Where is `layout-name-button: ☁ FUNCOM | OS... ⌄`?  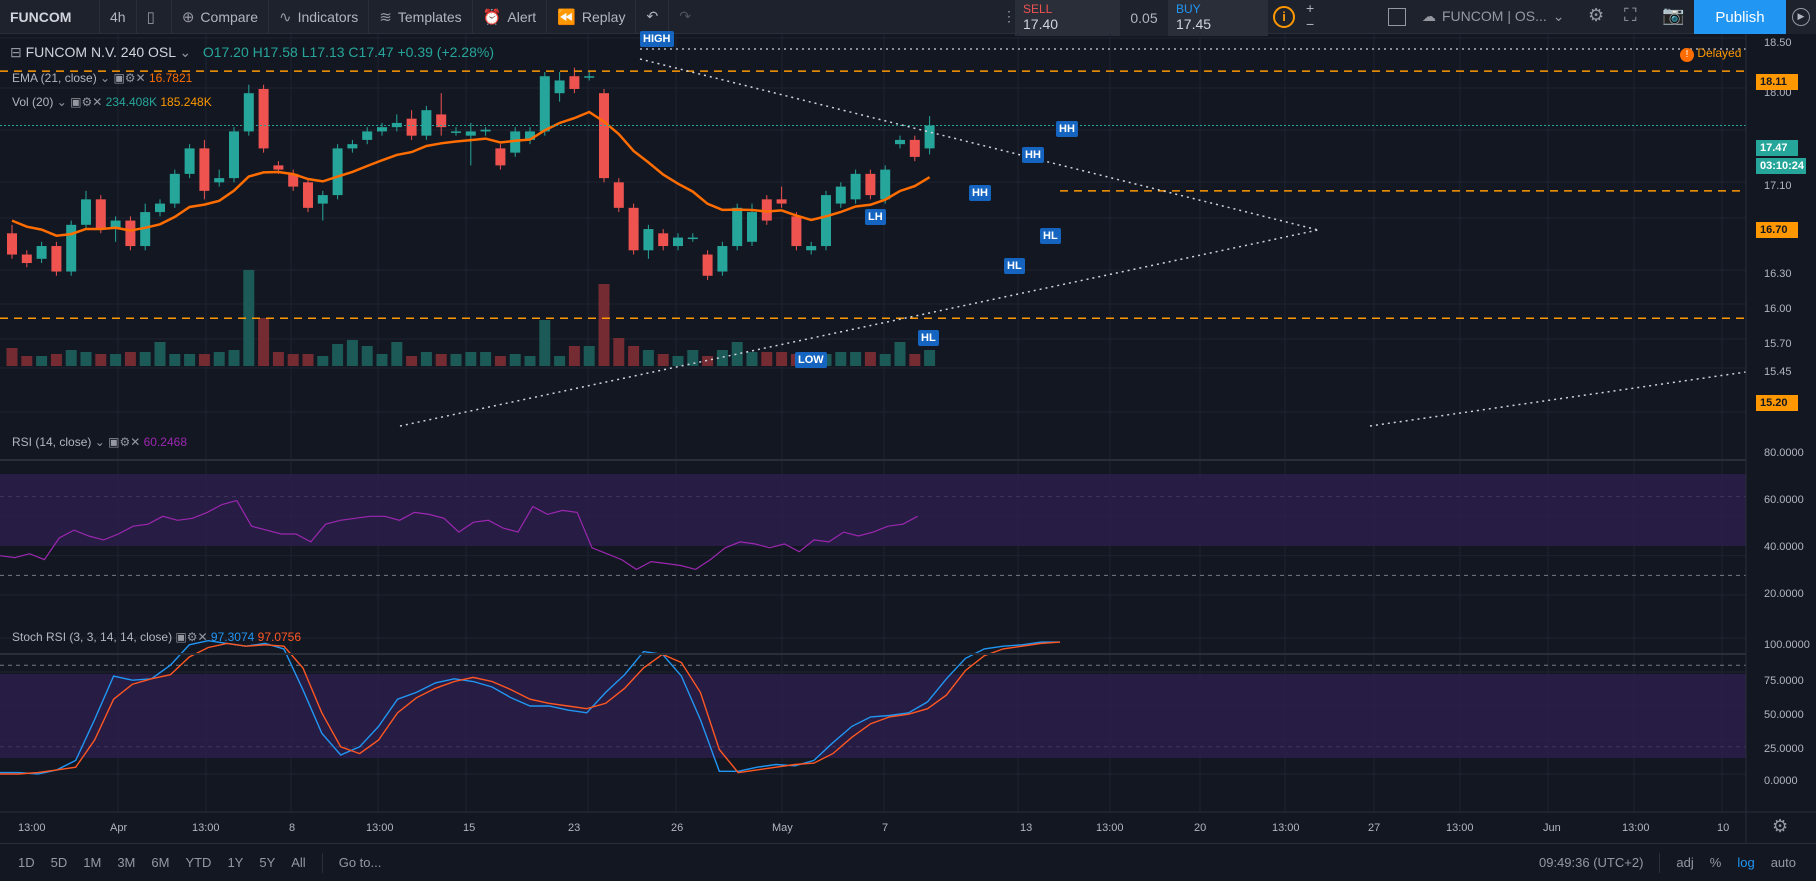 layout-name-button: ☁ FUNCOM | OS... ⌄ is located at coordinates (1493, 16).